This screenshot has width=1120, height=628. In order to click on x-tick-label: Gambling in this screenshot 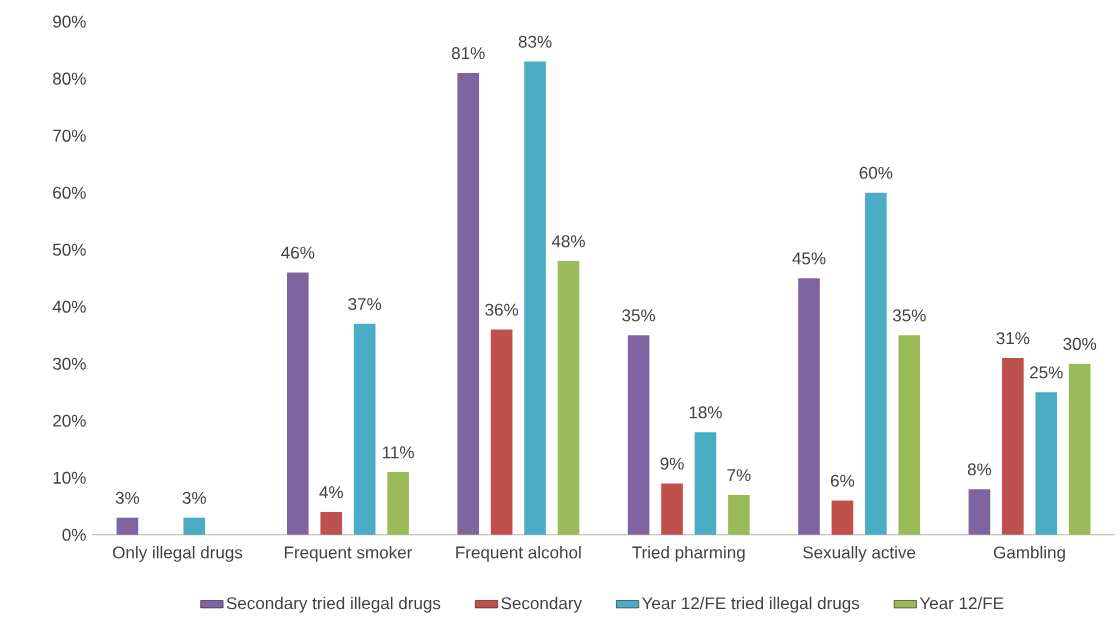, I will do `click(1029, 553)`.